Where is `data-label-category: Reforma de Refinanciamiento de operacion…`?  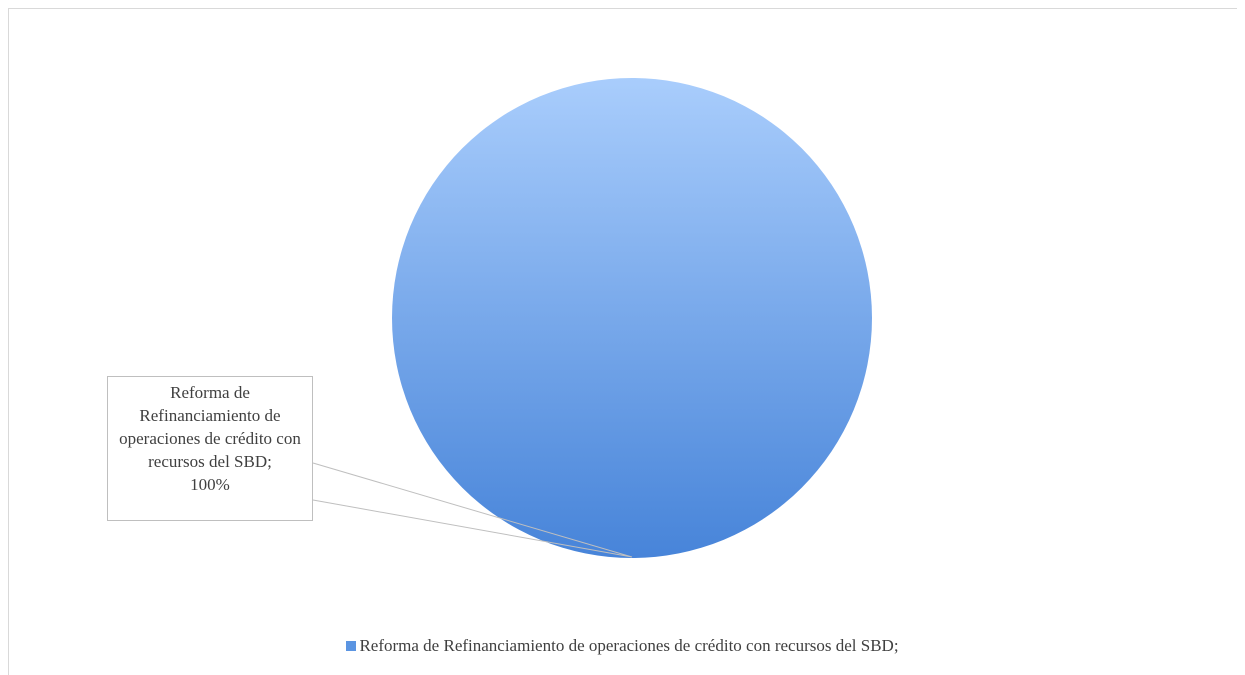 data-label-category: Reforma de Refinanciamiento de operacion… is located at coordinates (210, 427).